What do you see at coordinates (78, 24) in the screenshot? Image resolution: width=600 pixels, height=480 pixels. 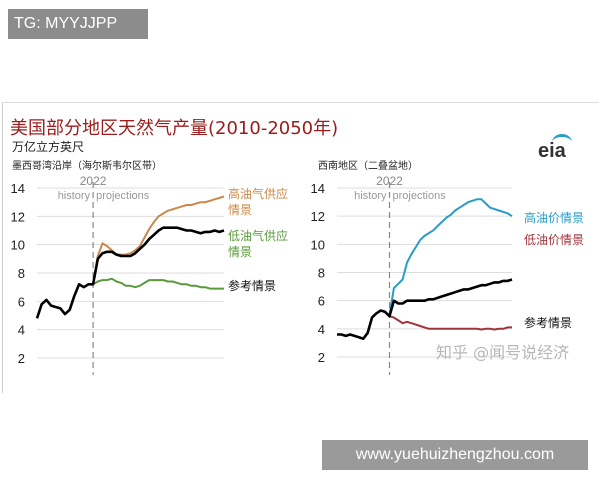 I see `watermark-top-label: TG: MYYJJPP` at bounding box center [78, 24].